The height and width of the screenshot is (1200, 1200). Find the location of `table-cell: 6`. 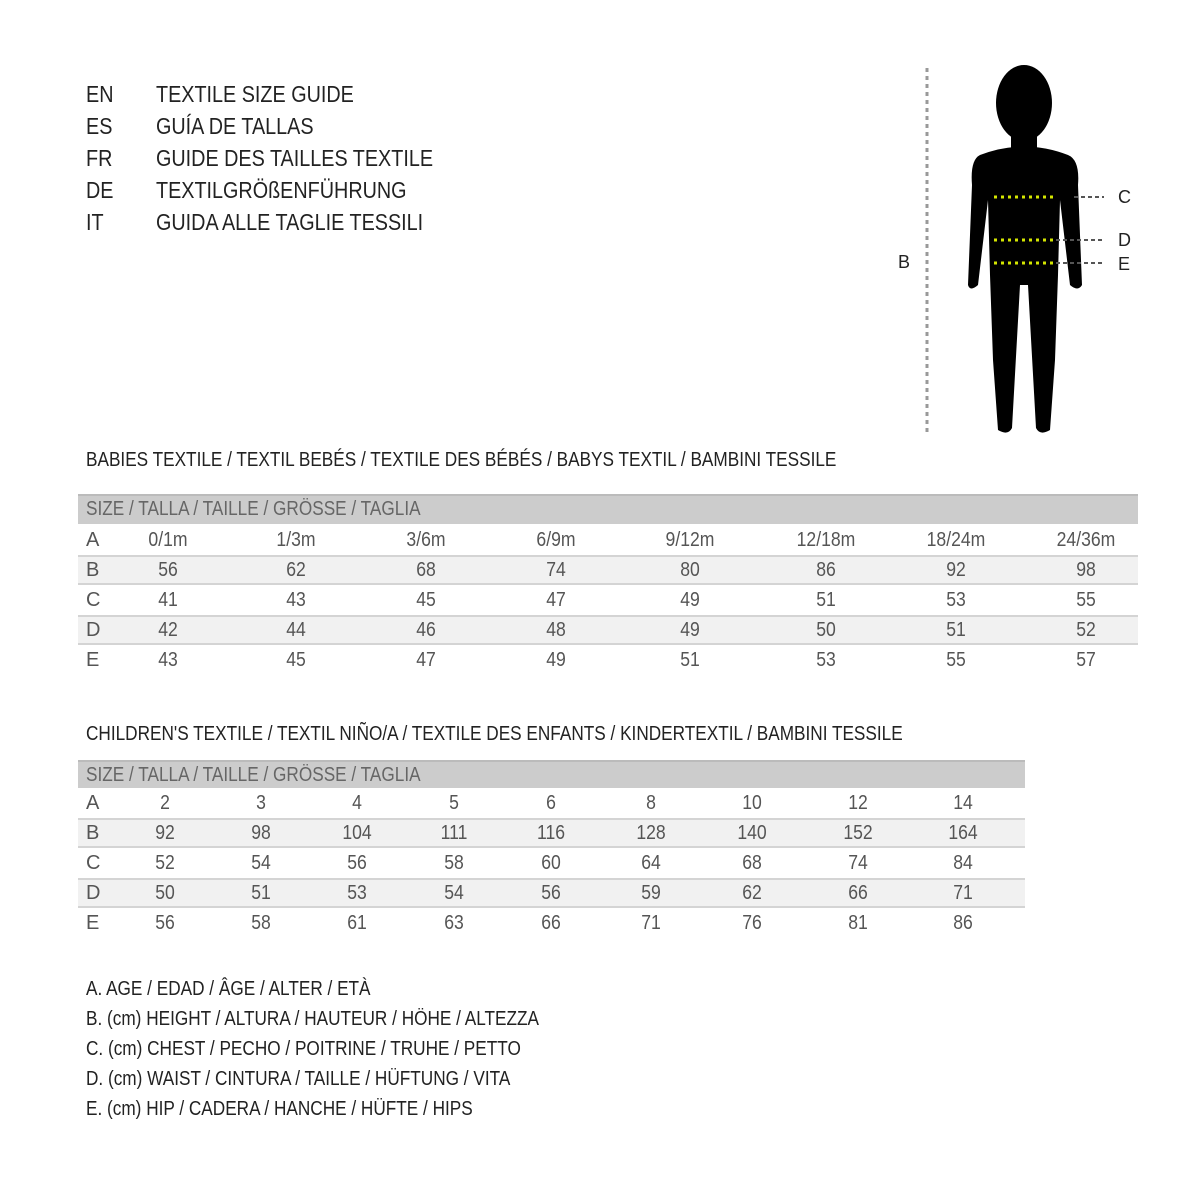

table-cell: 6 is located at coordinates (551, 803).